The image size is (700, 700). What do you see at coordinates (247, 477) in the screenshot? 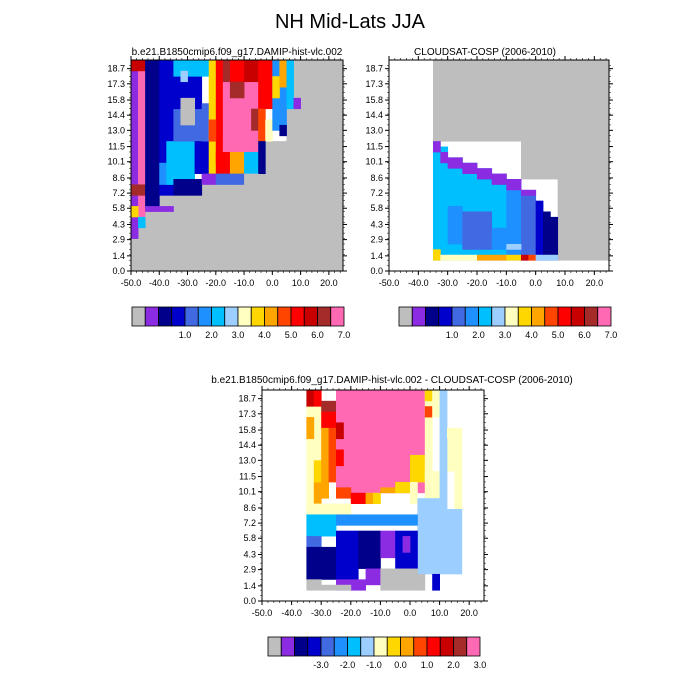
I see `y-tick-label: 11.5` at bounding box center [247, 477].